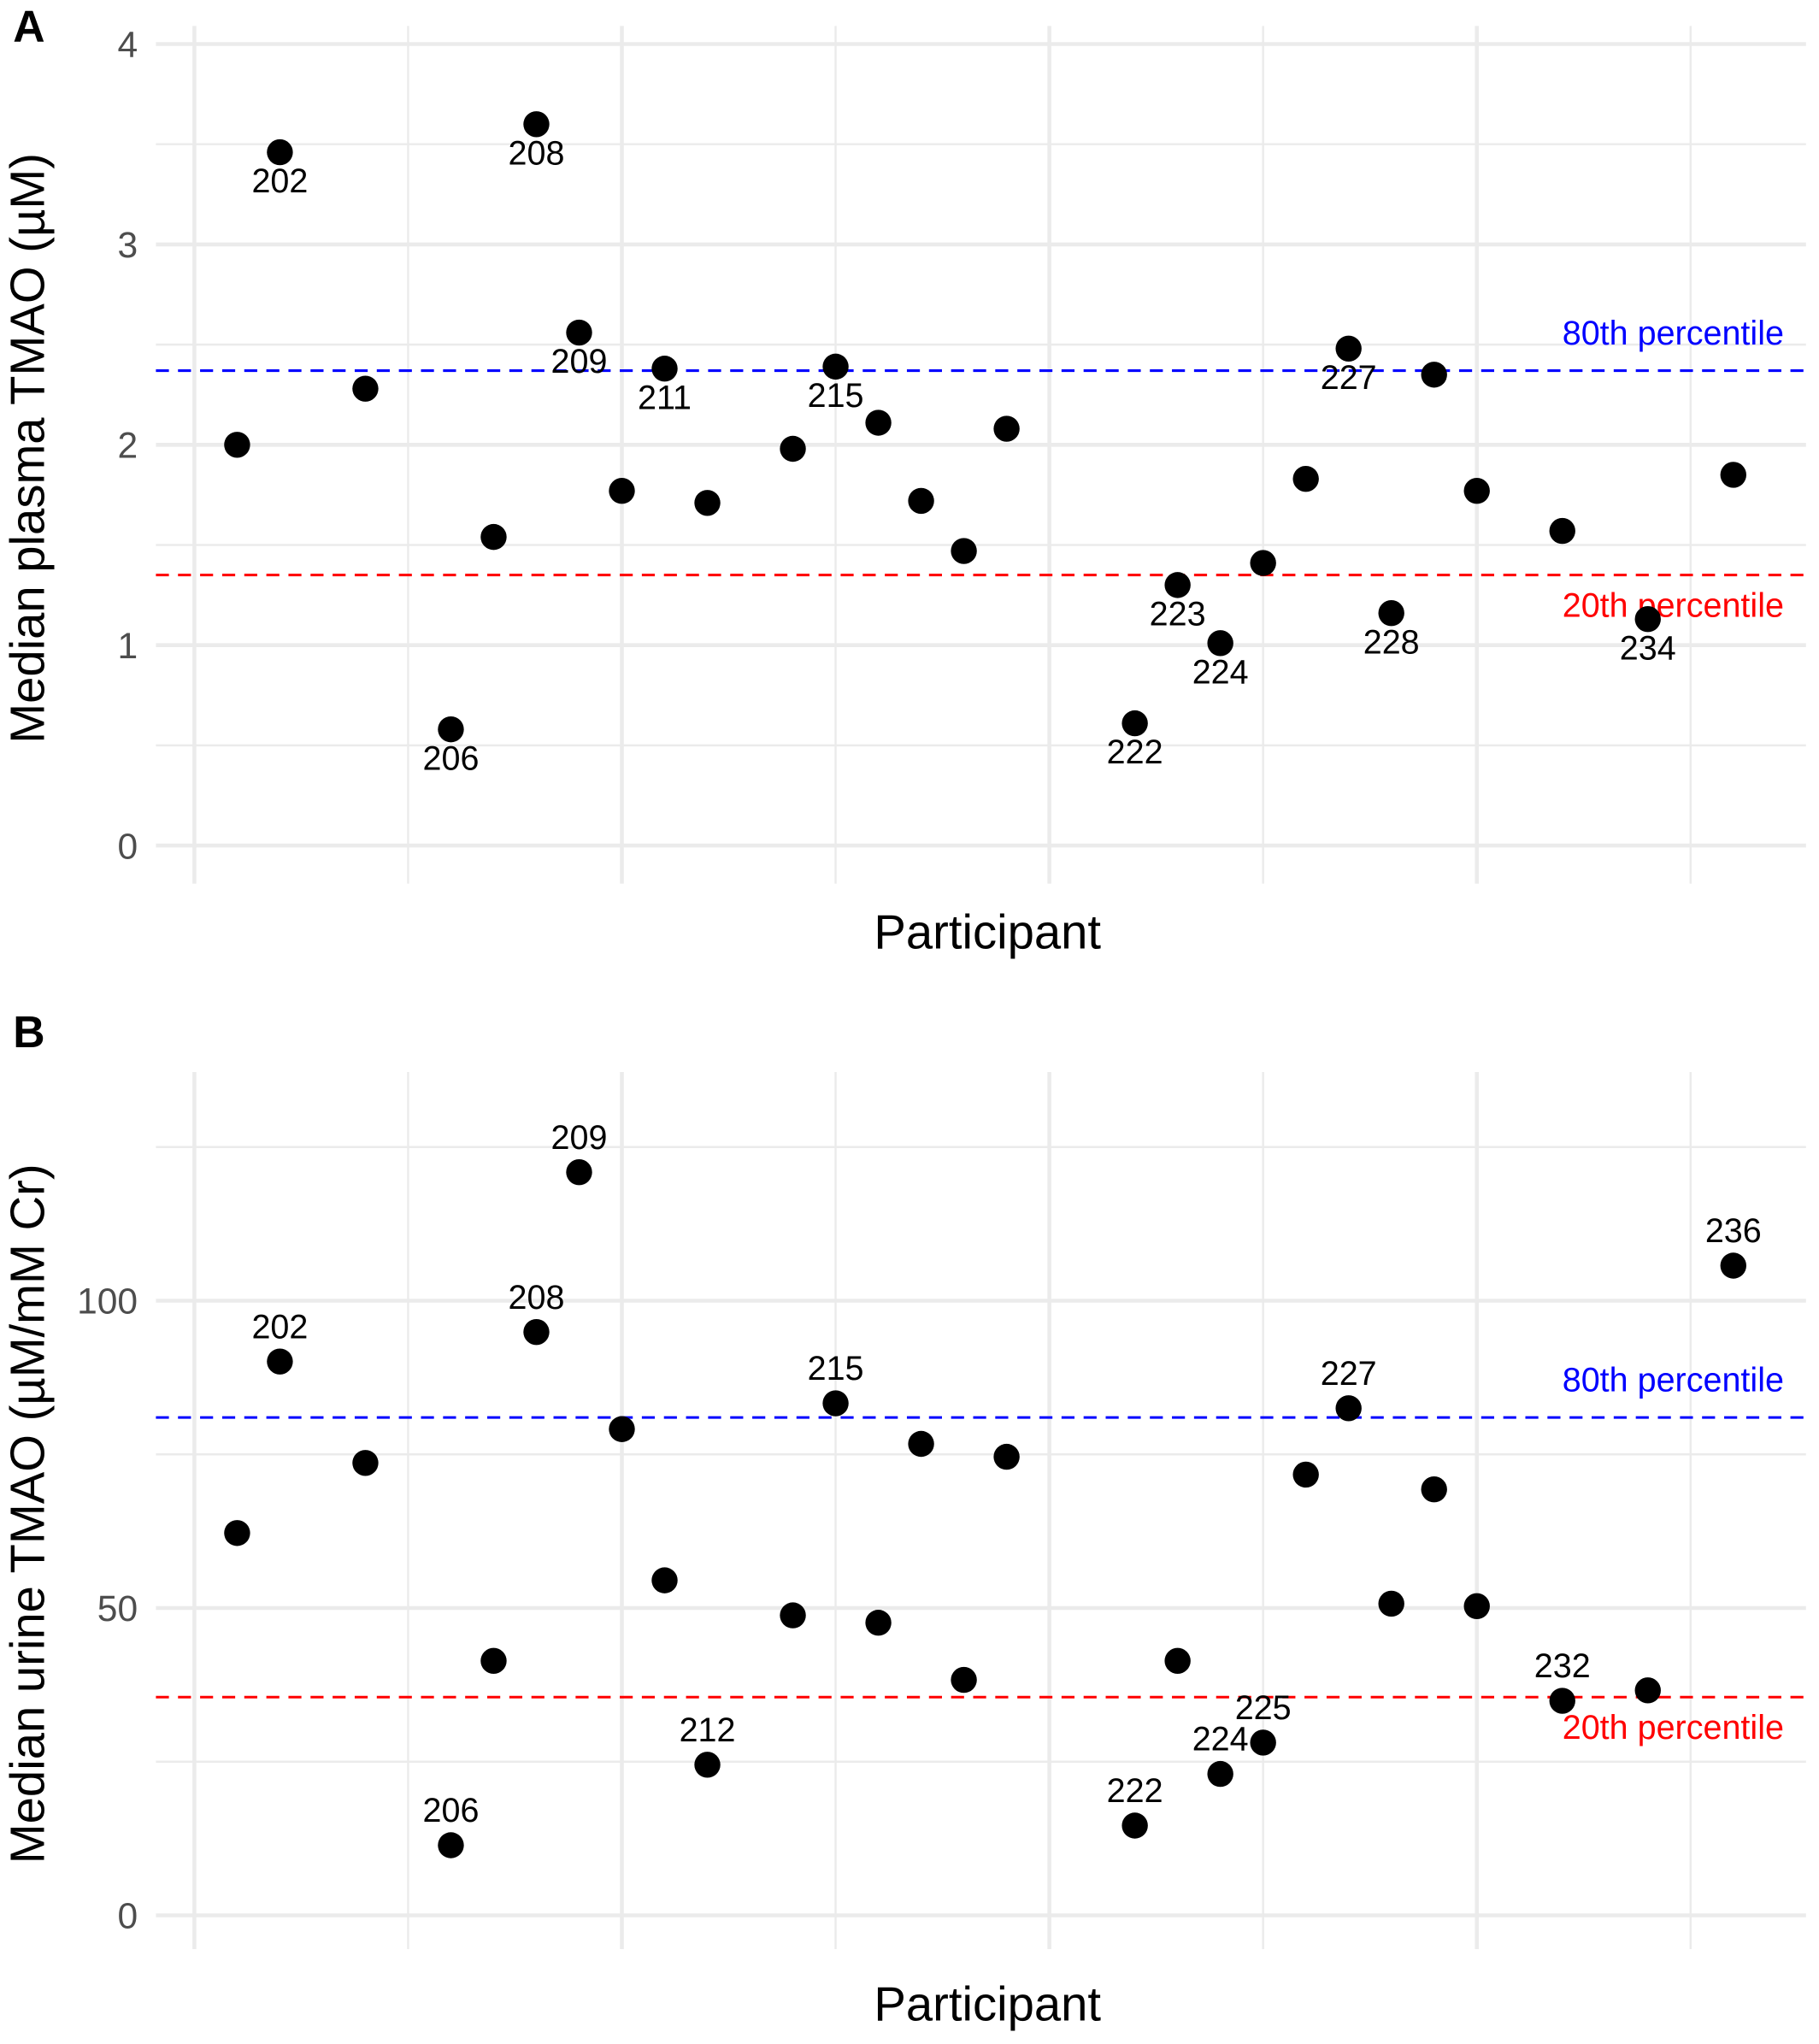  I want to click on y-tick-label: 50, so click(117, 1609).